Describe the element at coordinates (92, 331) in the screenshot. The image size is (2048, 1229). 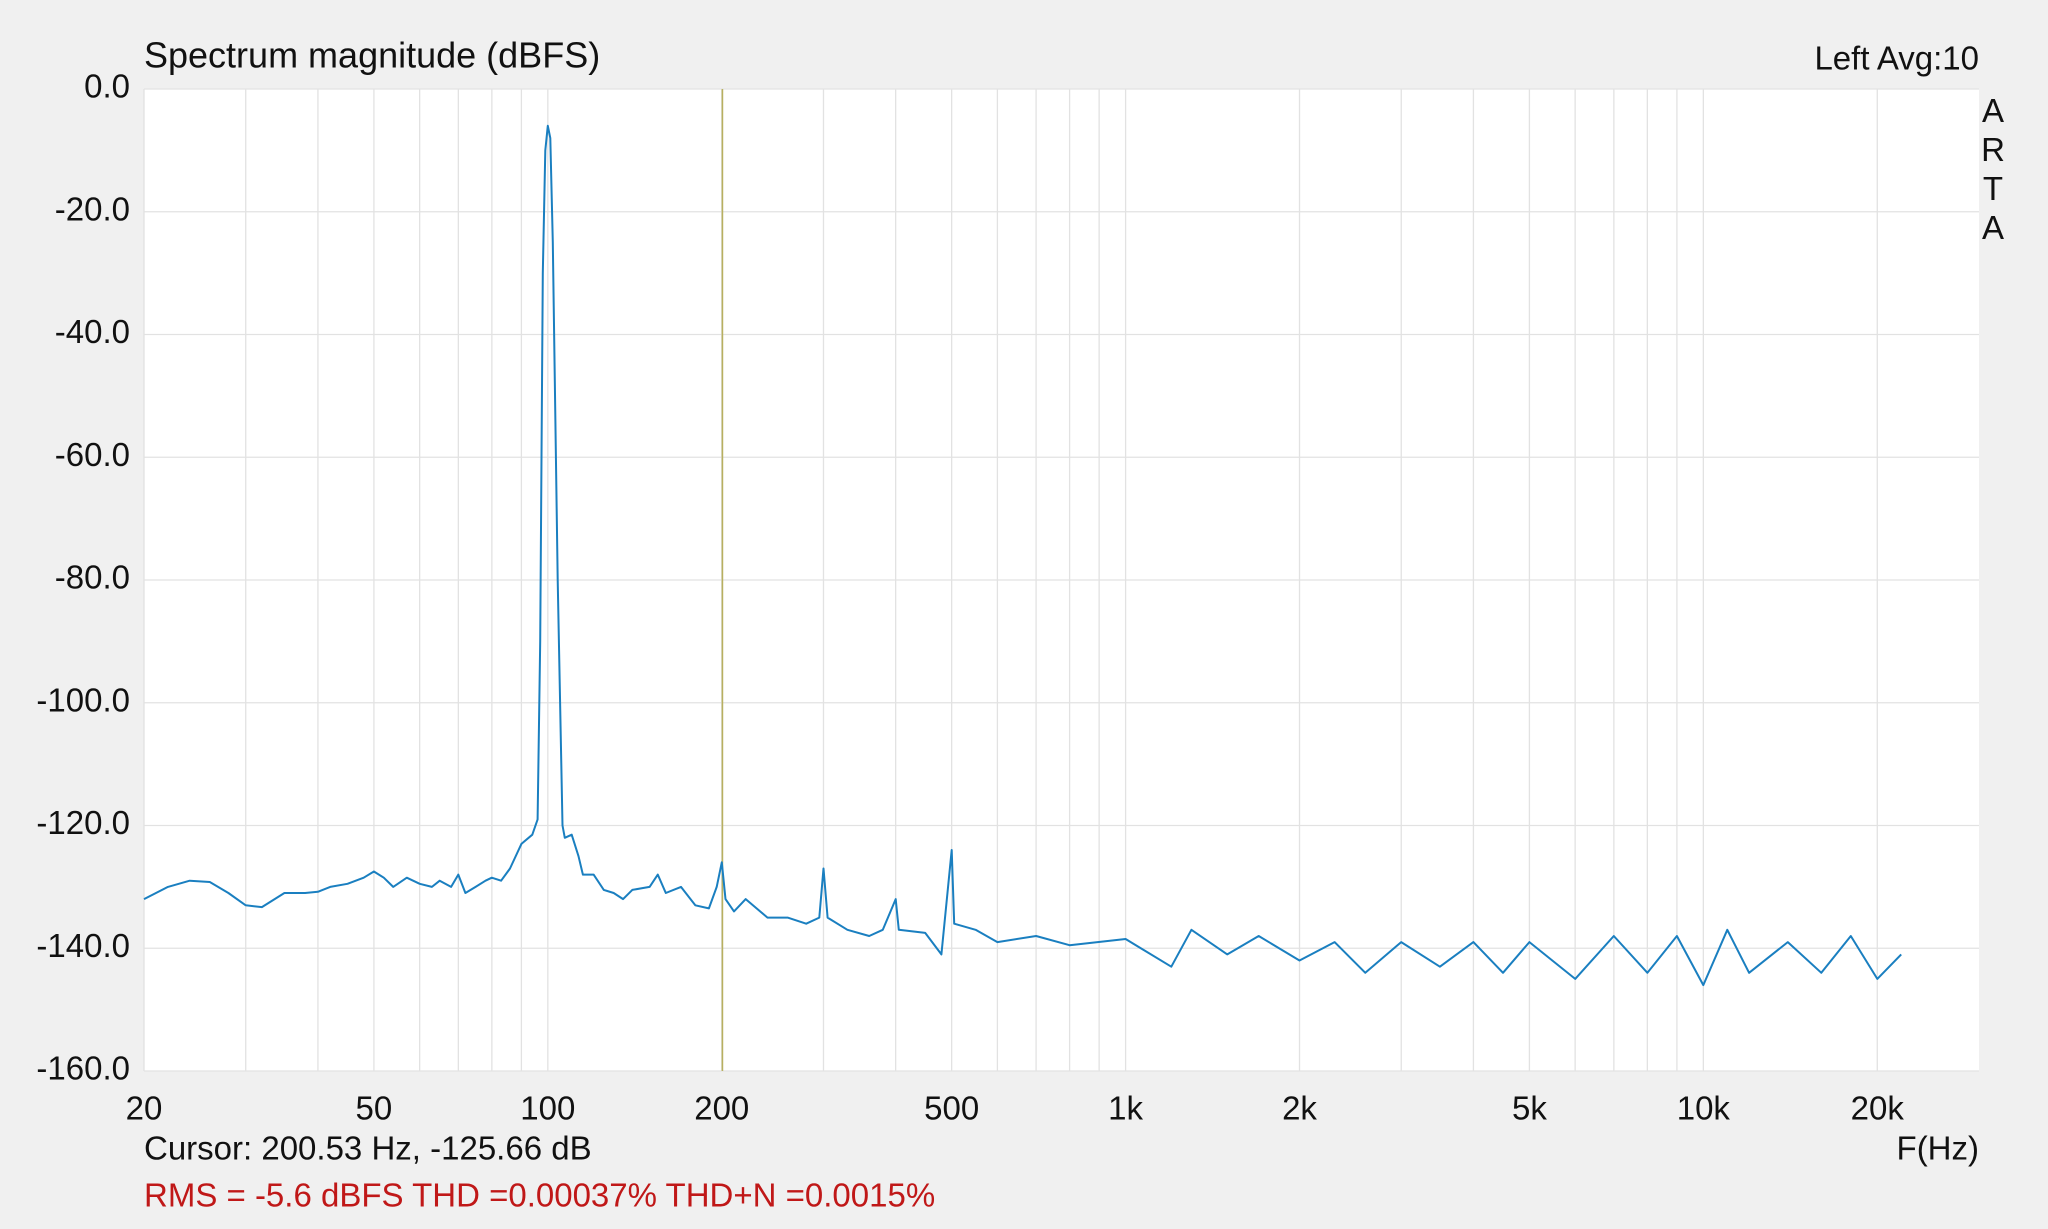
I see `y-tick-label: -40.0` at that location.